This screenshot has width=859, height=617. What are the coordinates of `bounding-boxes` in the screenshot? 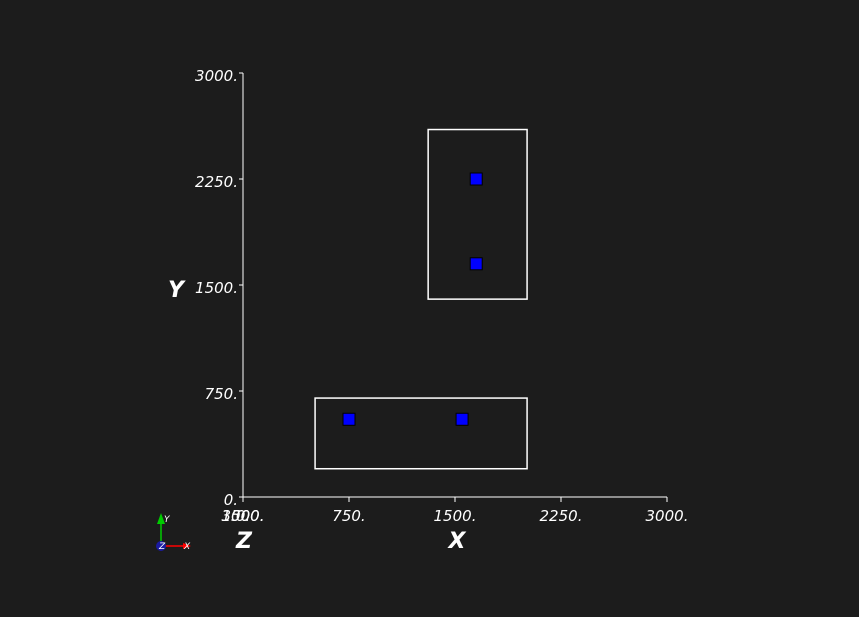 It's located at (421, 299).